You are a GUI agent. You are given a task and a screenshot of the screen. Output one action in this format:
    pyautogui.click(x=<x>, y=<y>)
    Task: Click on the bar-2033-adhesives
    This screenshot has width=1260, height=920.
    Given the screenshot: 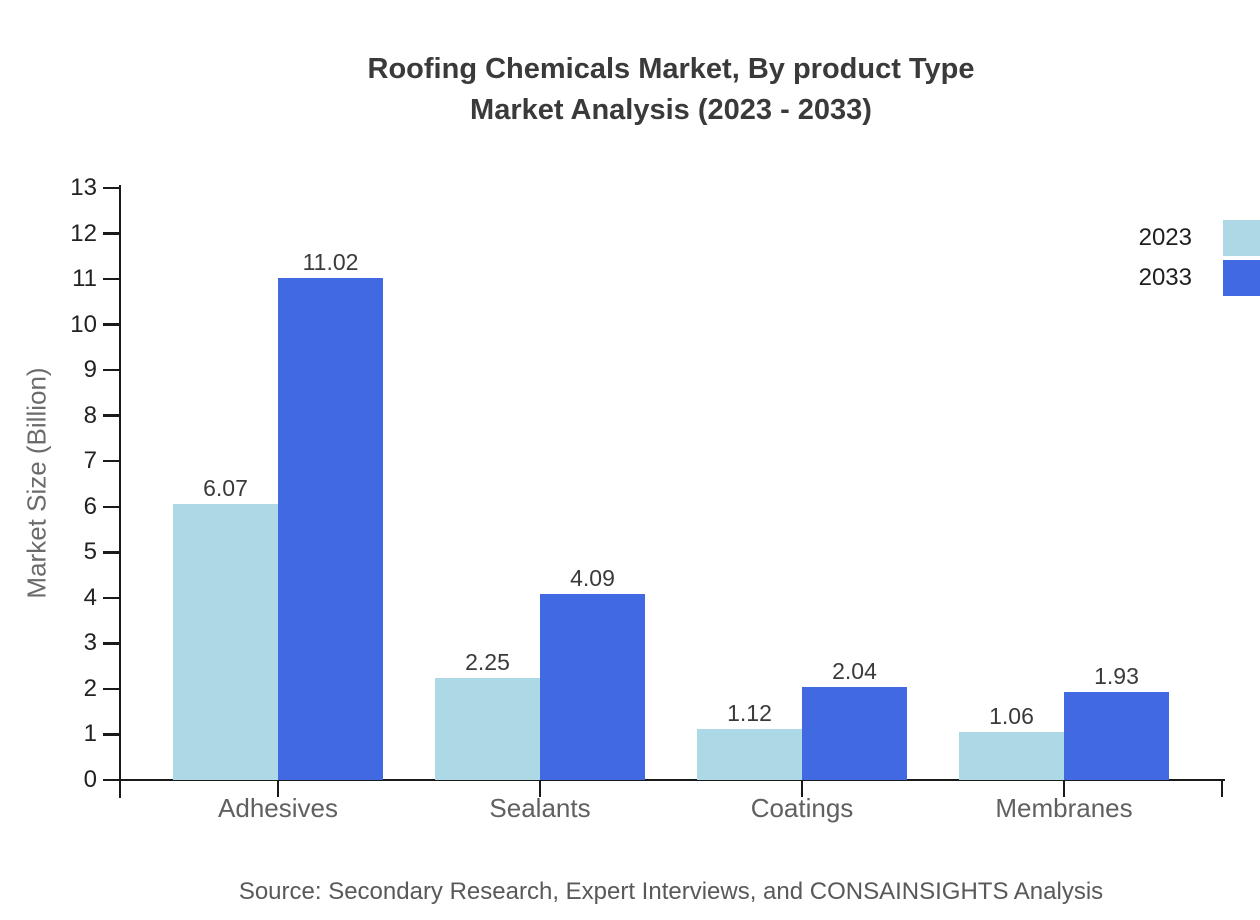 What is the action you would take?
    pyautogui.click(x=330, y=529)
    